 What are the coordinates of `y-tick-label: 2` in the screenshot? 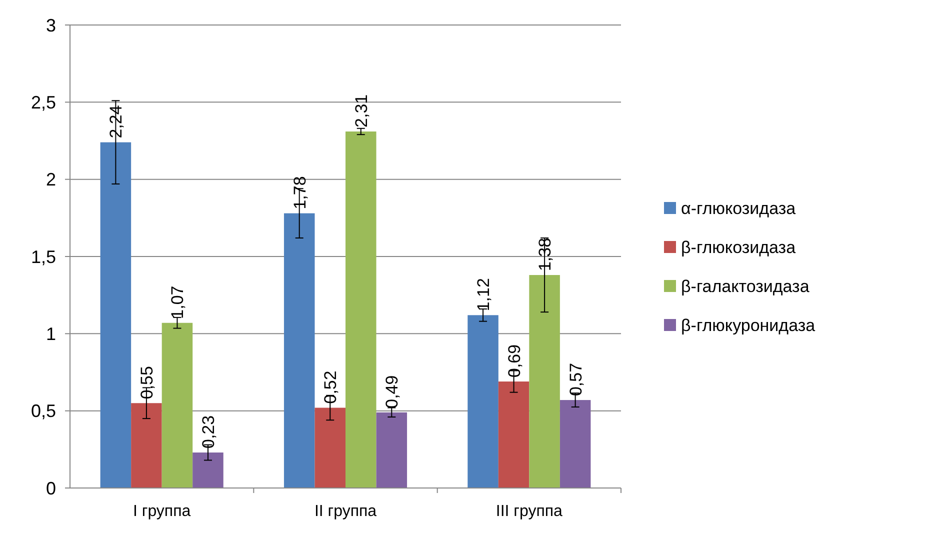 It's located at (51, 180).